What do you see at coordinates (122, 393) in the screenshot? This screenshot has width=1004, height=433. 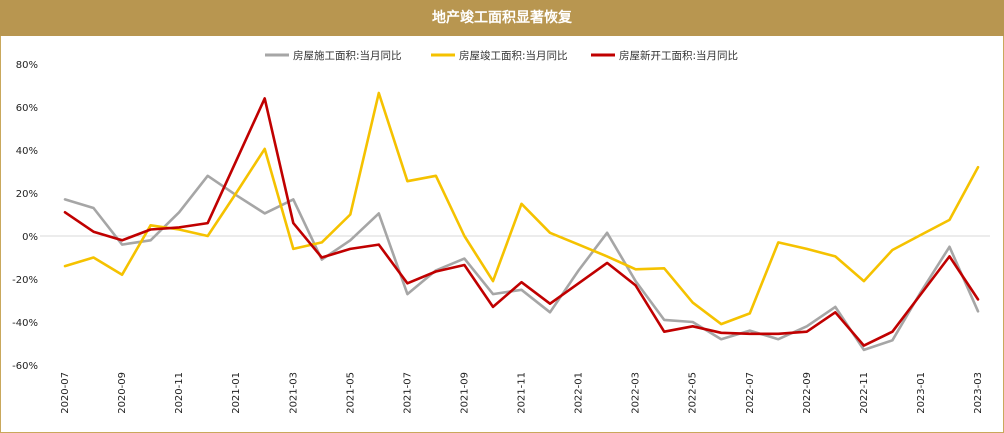 I see `x-tick-label: 2020-09` at bounding box center [122, 393].